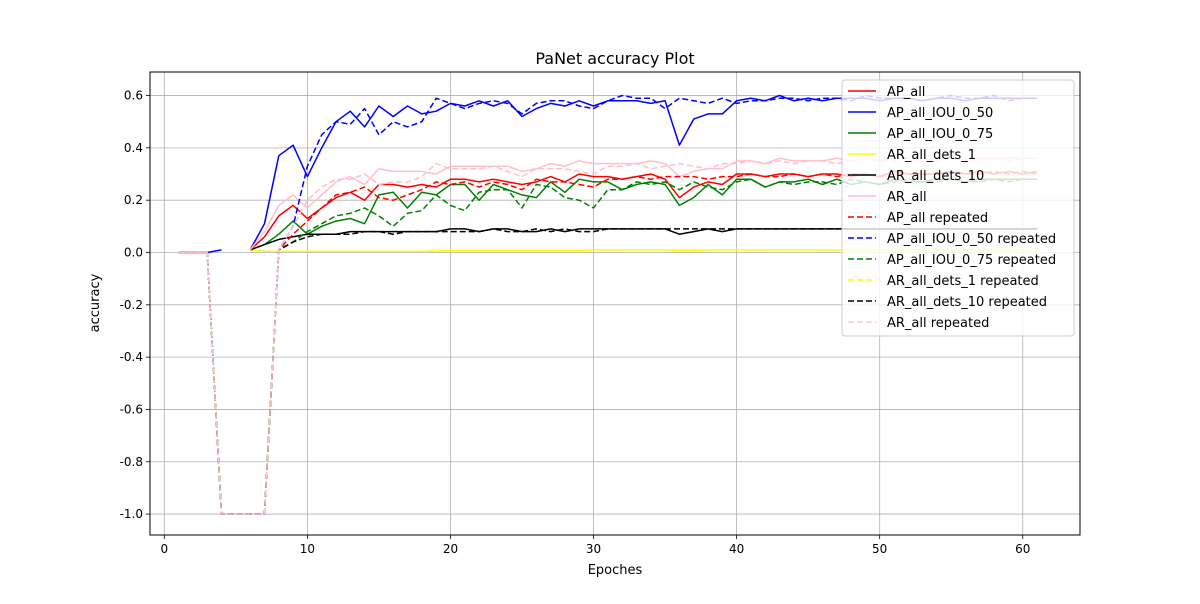 The width and height of the screenshot is (1200, 604). Describe the element at coordinates (614, 58) in the screenshot. I see `chart-title: PaNet accuracy Plot` at that location.